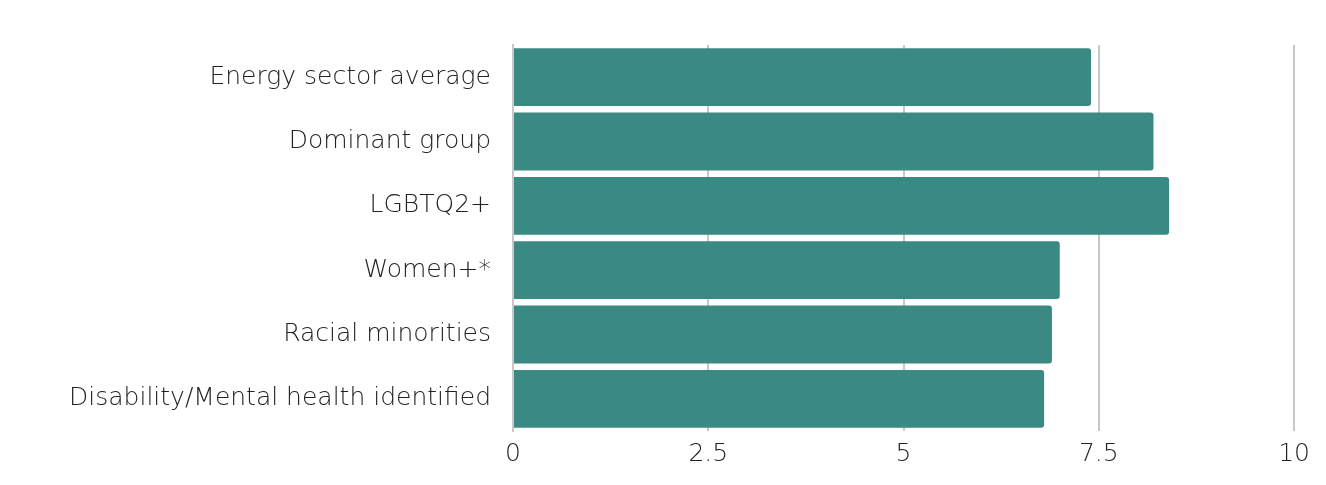  I want to click on y-tick-label: Racial minorities, so click(387, 332).